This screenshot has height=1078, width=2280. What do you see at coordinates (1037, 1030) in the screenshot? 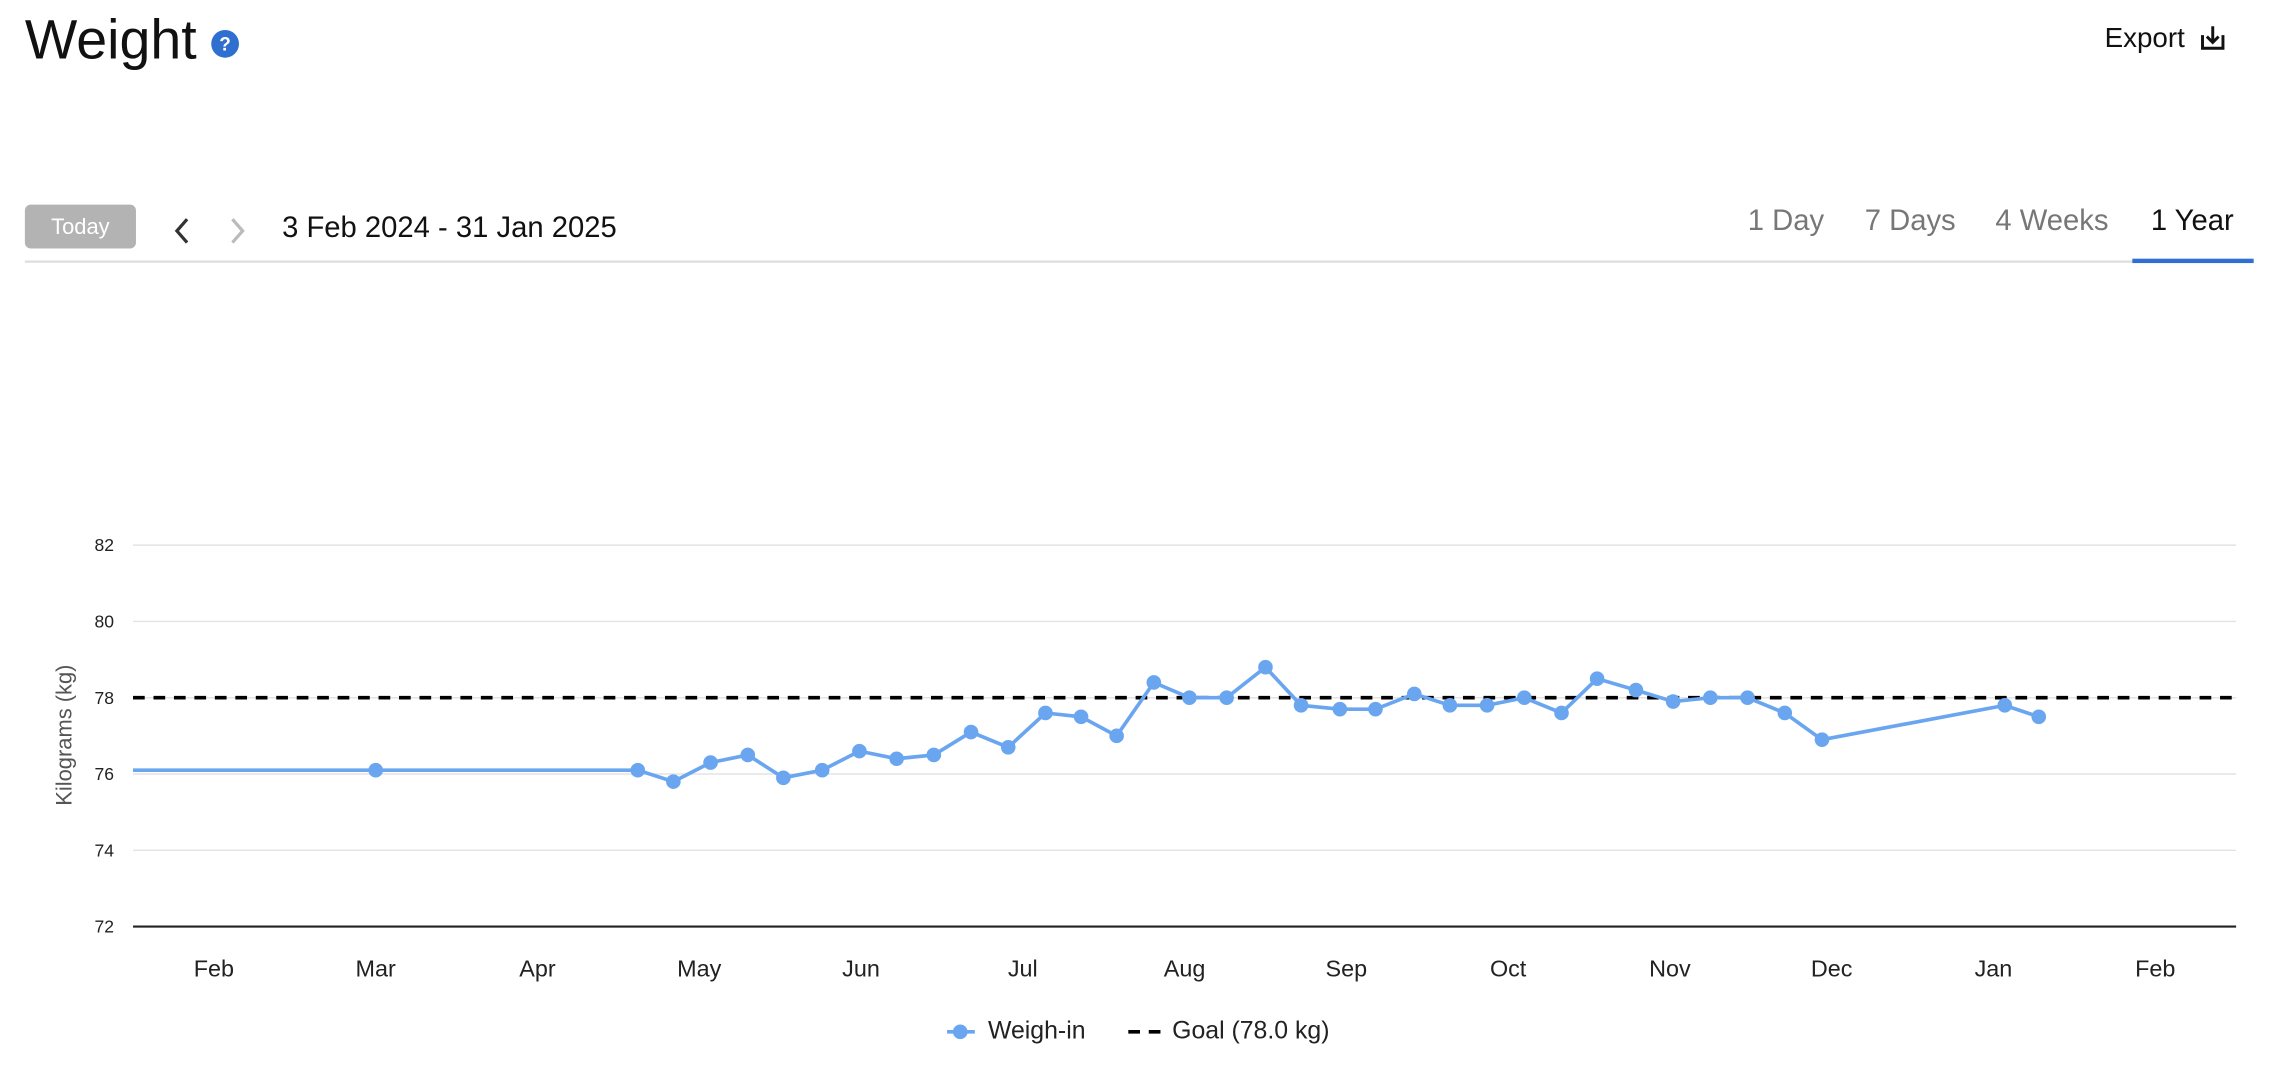
I see `legend-label: Weigh-in` at bounding box center [1037, 1030].